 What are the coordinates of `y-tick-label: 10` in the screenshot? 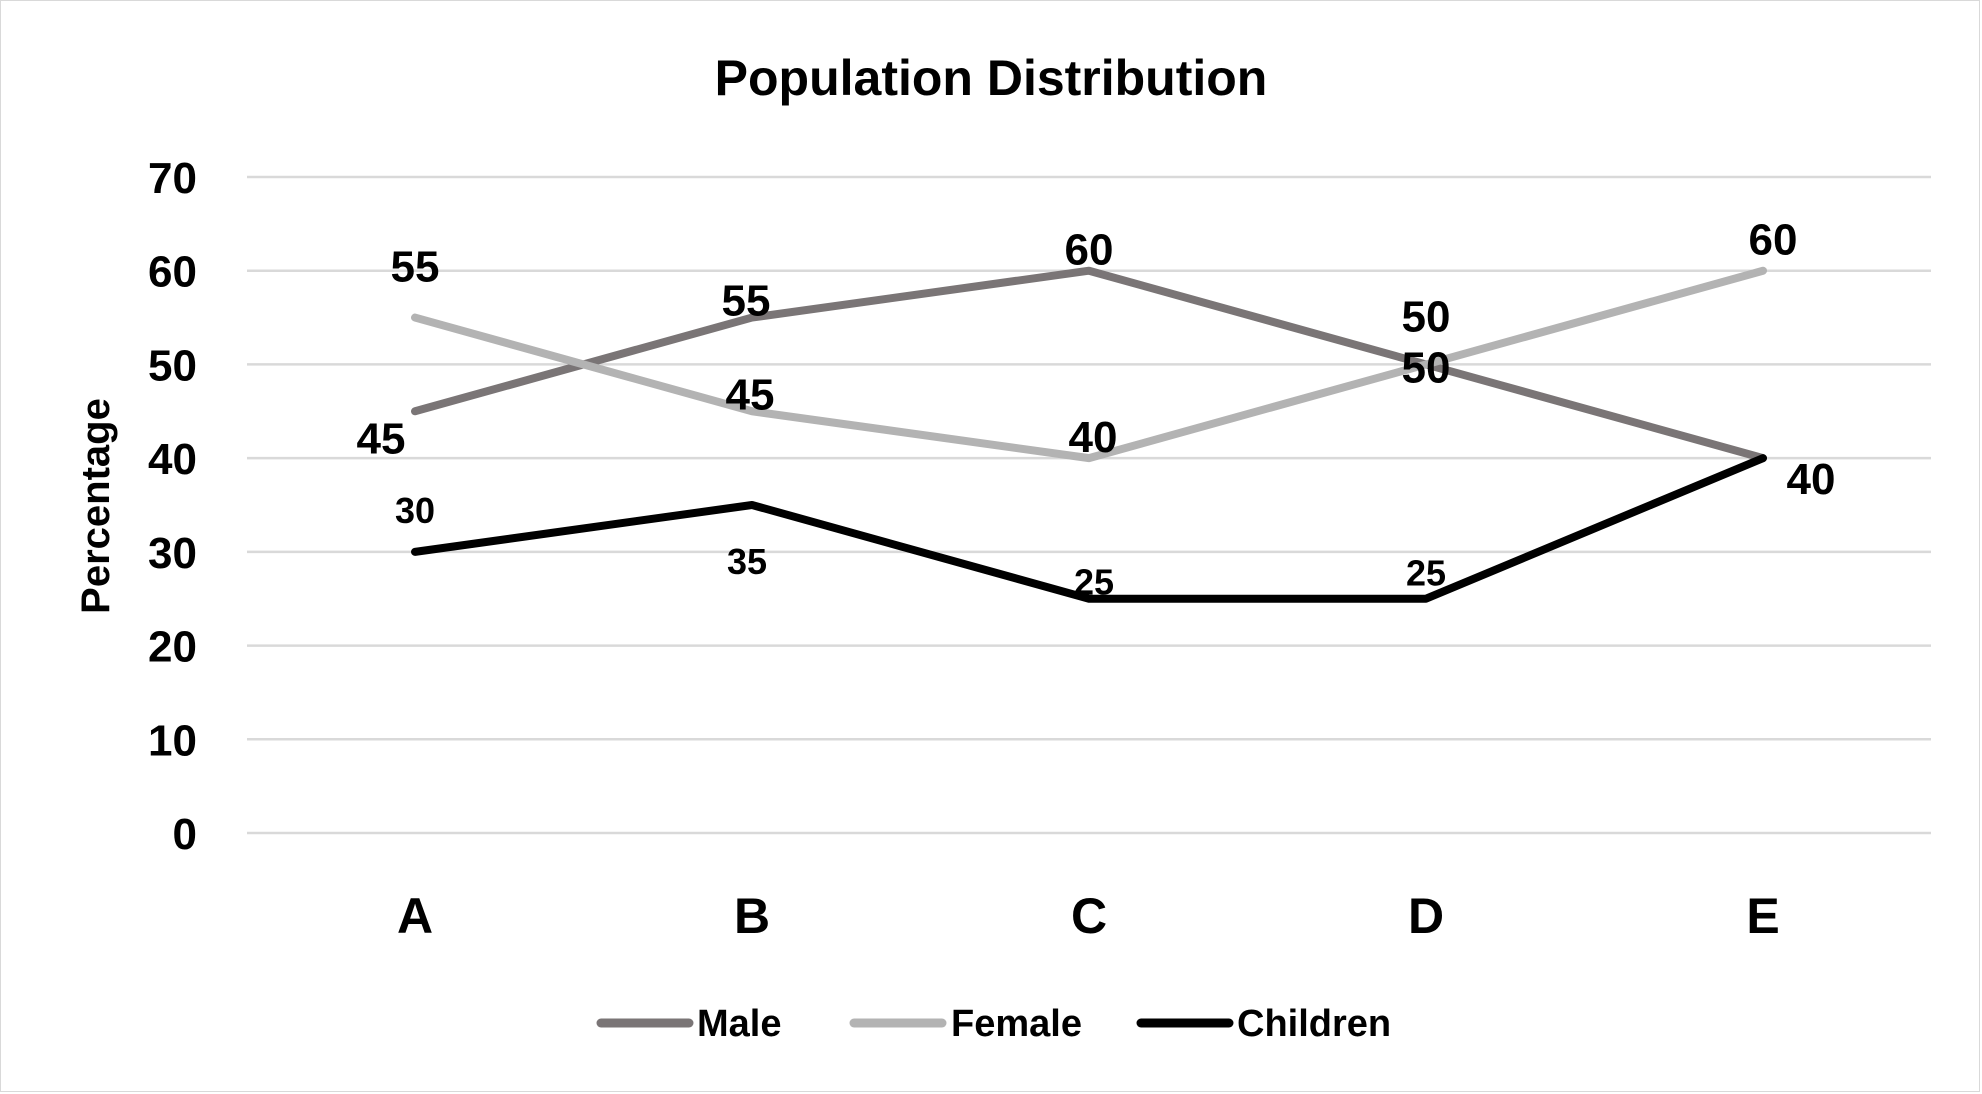 It's located at (172, 740).